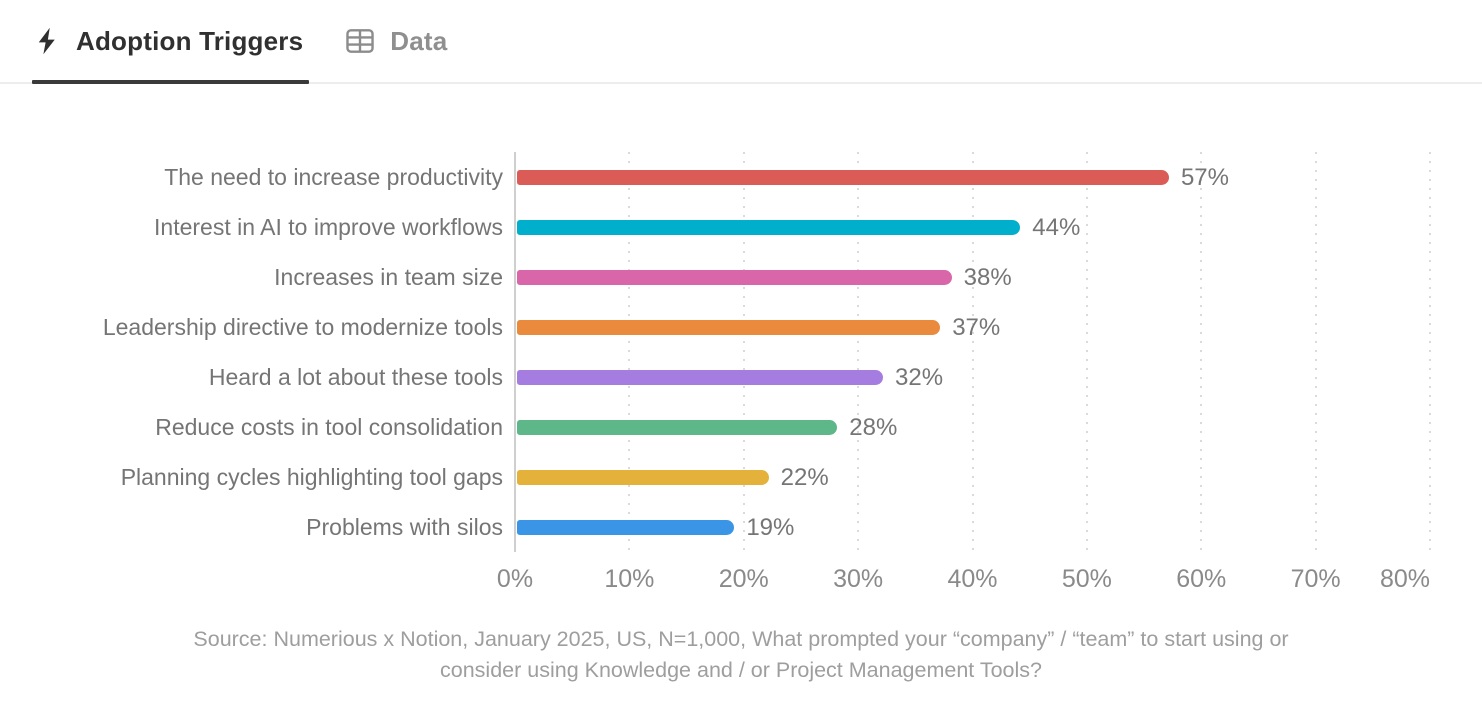 This screenshot has height=722, width=1482. Describe the element at coordinates (311, 477) in the screenshot. I see `category-label: Planning cycles highlighting tool gaps` at that location.